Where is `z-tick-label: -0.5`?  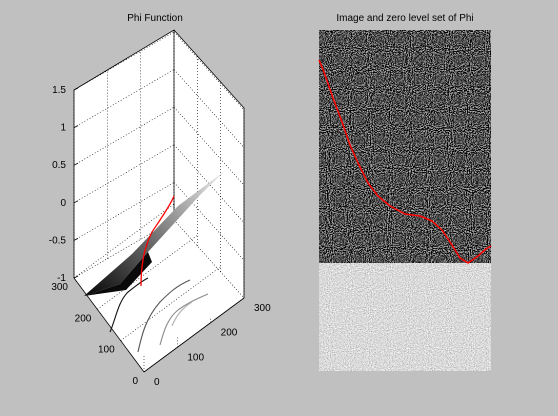 z-tick-label: -0.5 is located at coordinates (58, 240).